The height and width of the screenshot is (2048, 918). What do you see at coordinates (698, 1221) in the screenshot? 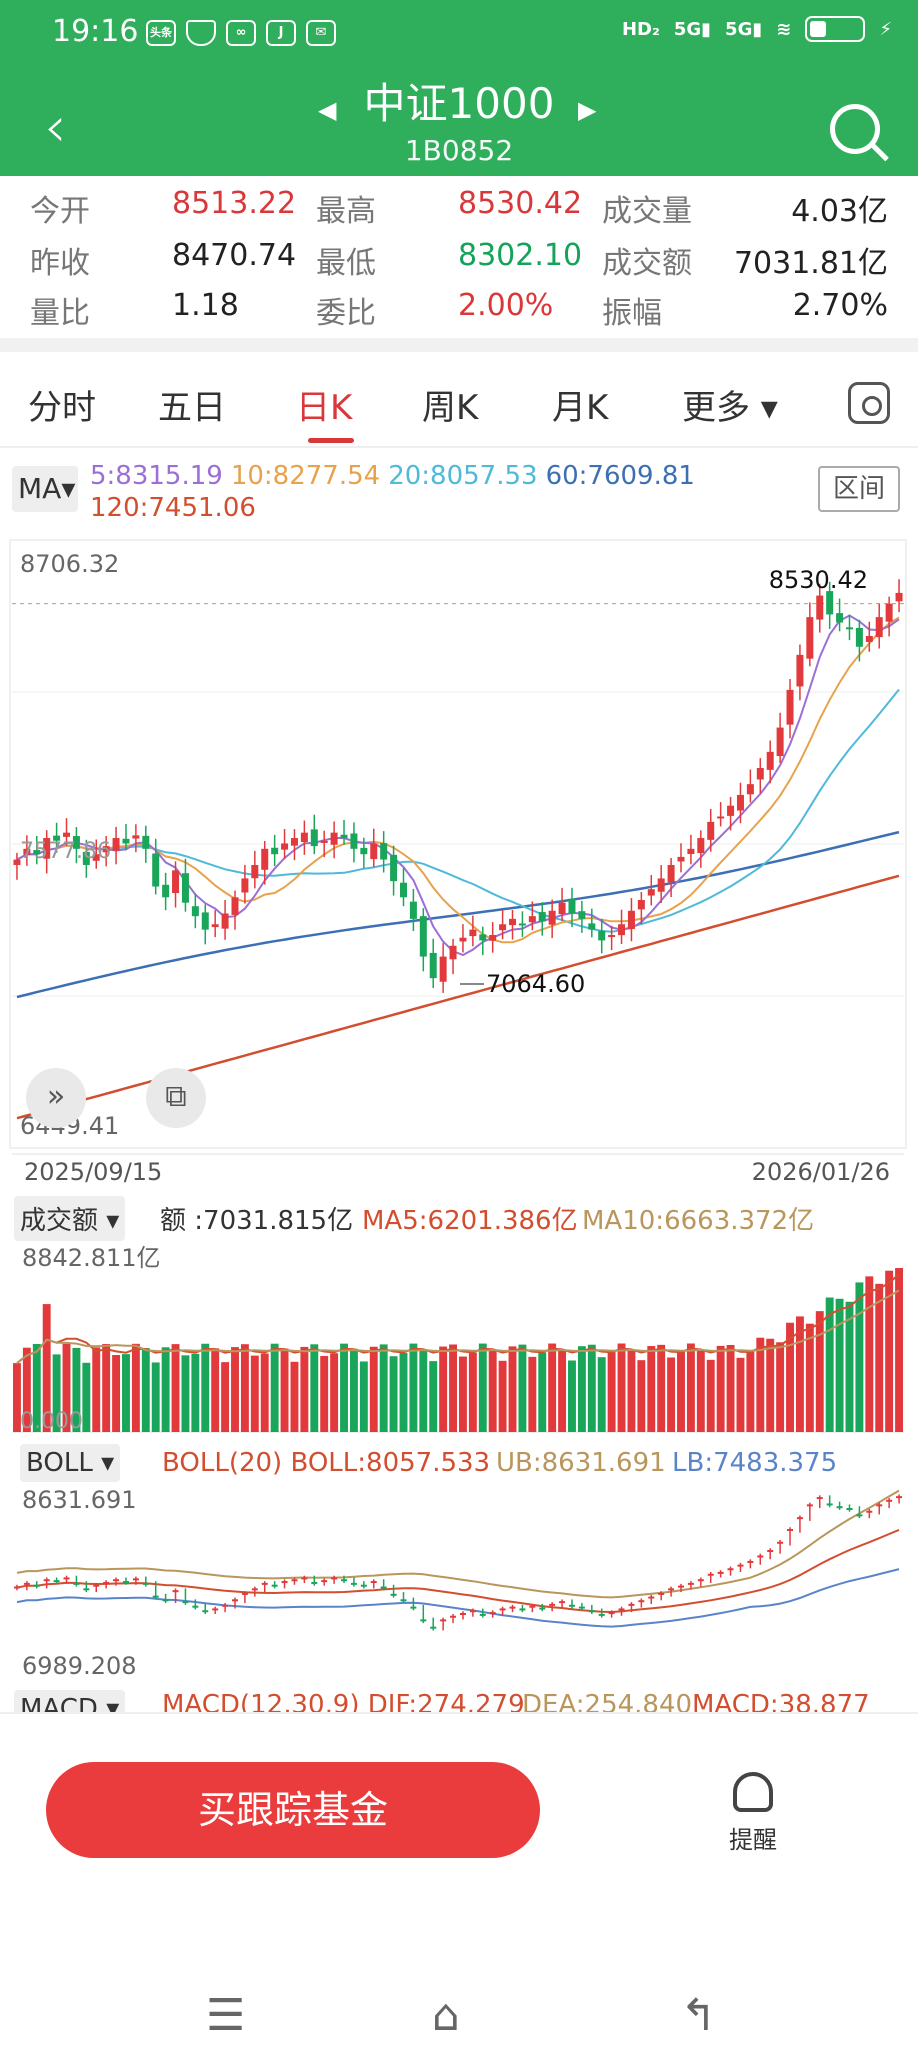
I see `volume-ma10: MA10:6663.372亿` at bounding box center [698, 1221].